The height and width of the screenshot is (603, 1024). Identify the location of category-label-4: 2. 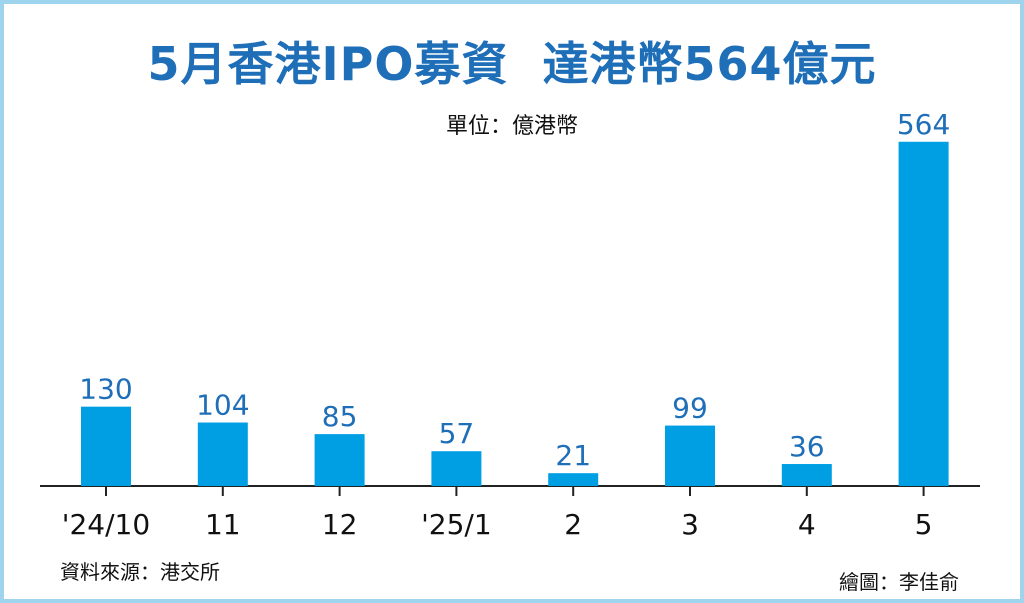
(573, 524).